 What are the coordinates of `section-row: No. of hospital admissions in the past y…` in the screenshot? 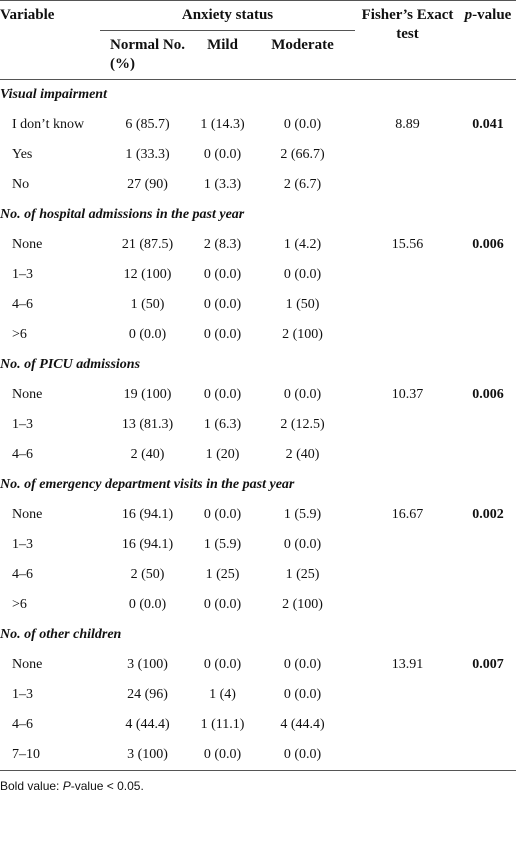 It's located at (258, 215).